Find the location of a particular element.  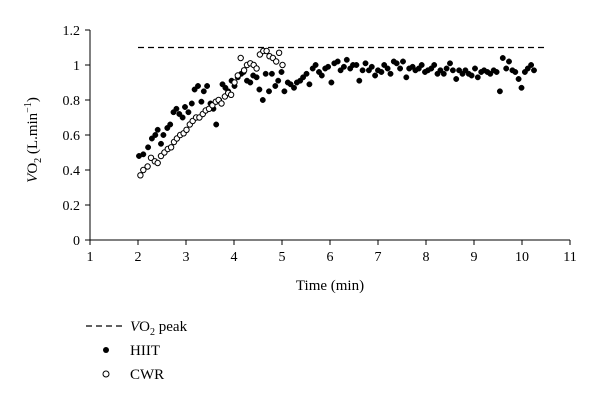

y-tick-label: 0 is located at coordinates (76, 241).